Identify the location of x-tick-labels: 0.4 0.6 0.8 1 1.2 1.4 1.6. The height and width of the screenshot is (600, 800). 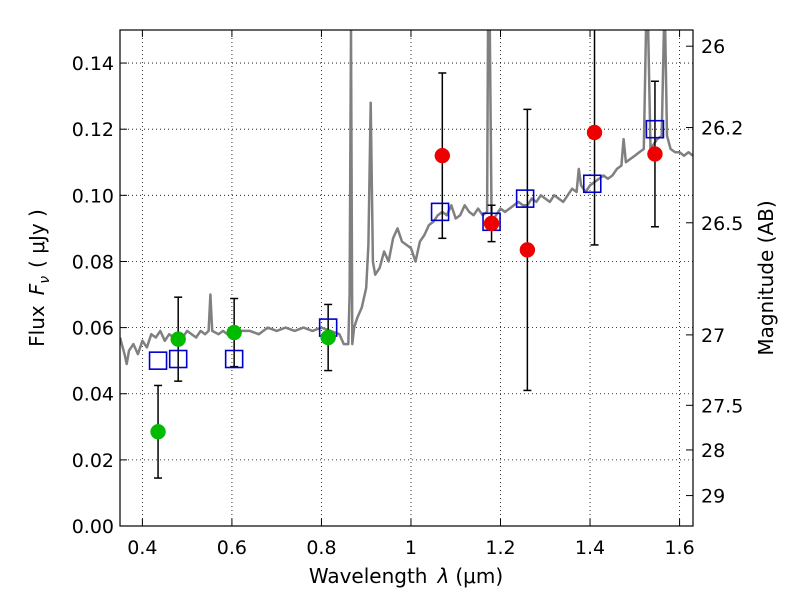
(410, 548).